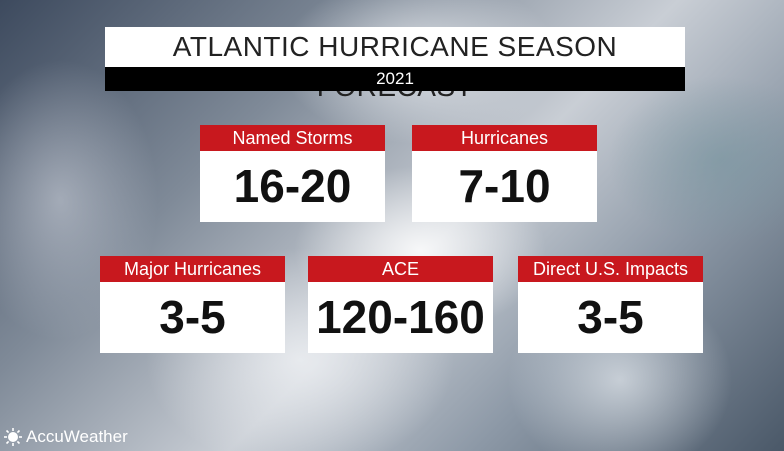 The image size is (784, 451). Describe the element at coordinates (395, 64) in the screenshot. I see `title: ATLANTIC HURRICANE SEASON FORECAST` at that location.